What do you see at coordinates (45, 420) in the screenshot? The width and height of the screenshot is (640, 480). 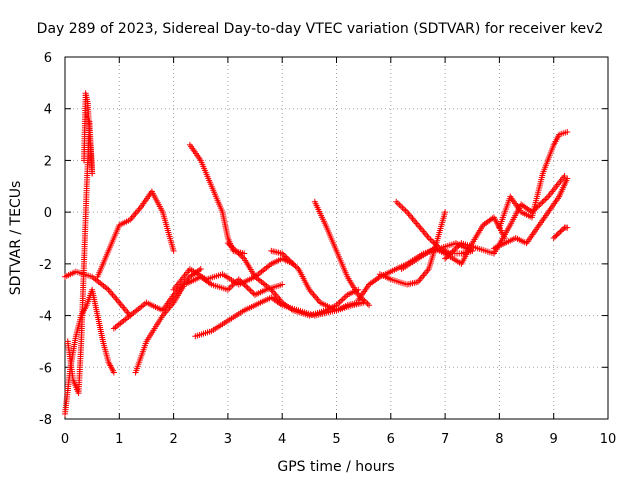 I see `y-tick-label: -8` at bounding box center [45, 420].